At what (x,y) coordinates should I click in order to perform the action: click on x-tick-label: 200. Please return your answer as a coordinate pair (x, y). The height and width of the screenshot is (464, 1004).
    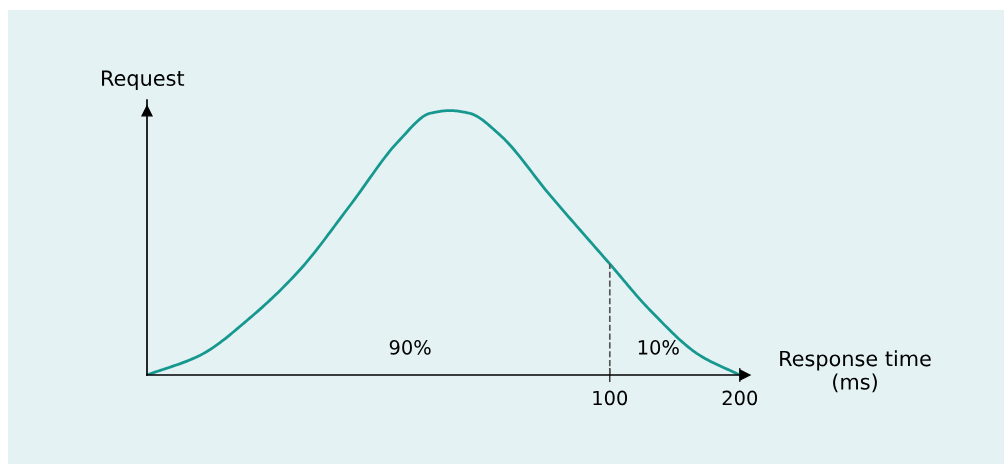
    Looking at the image, I should click on (740, 398).